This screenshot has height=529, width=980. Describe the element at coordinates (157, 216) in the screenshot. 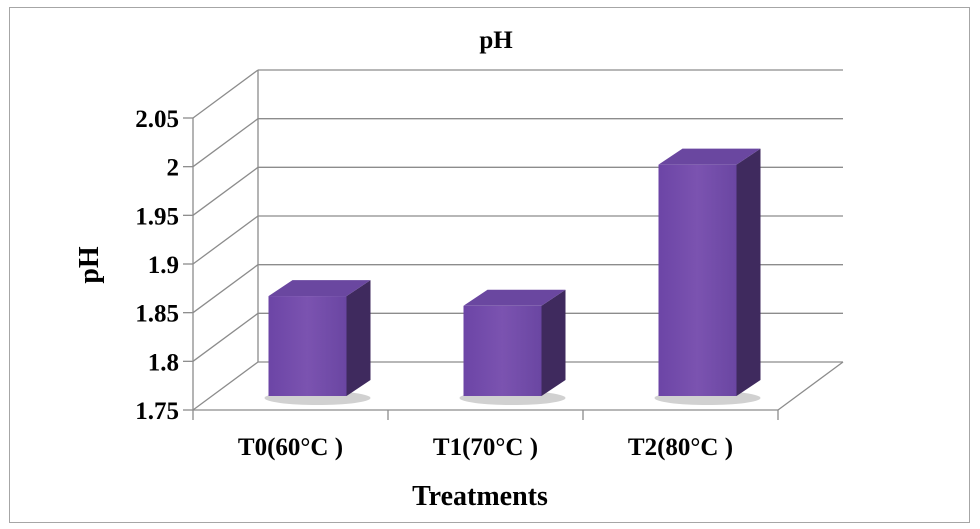

I see `y-tick-label: 1.95` at that location.